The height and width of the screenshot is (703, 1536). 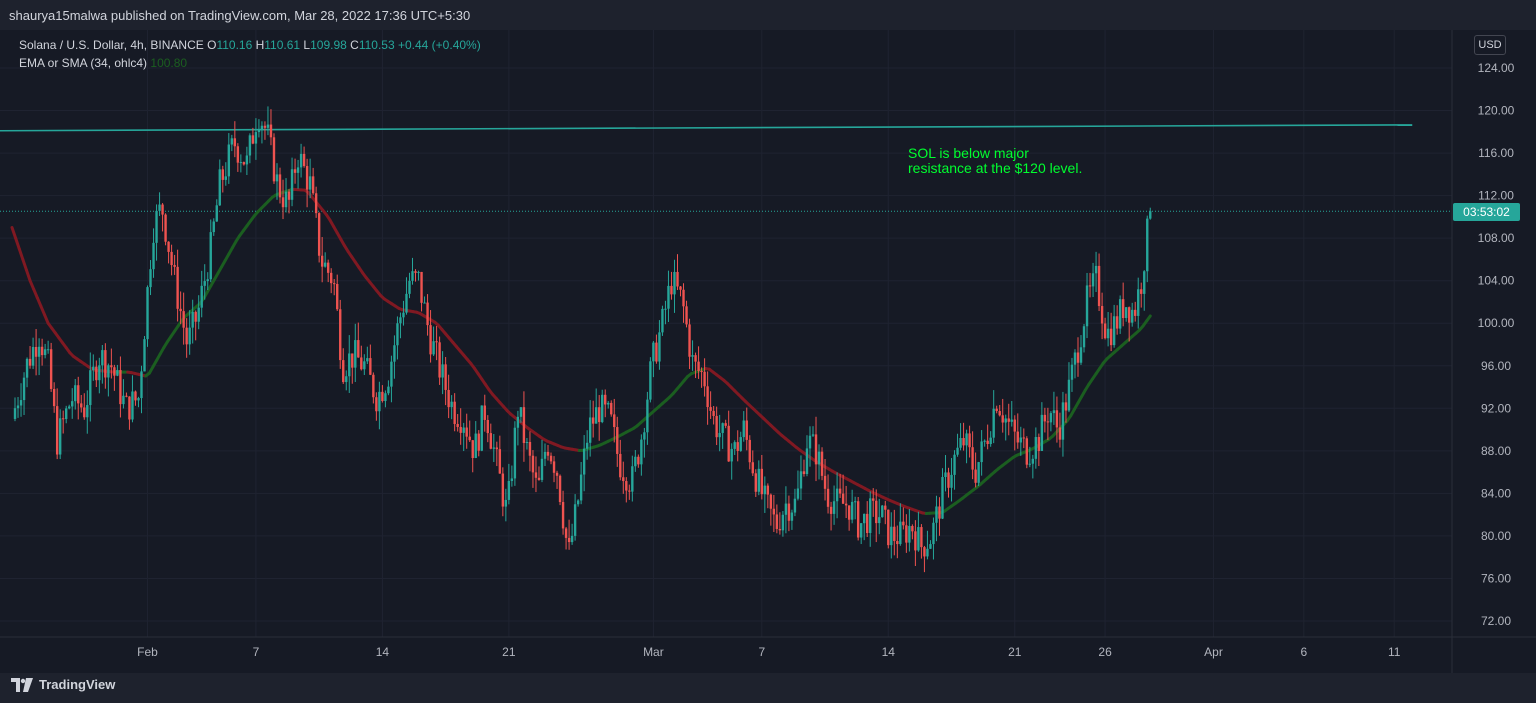 I want to click on open-label: O, so click(x=212, y=45).